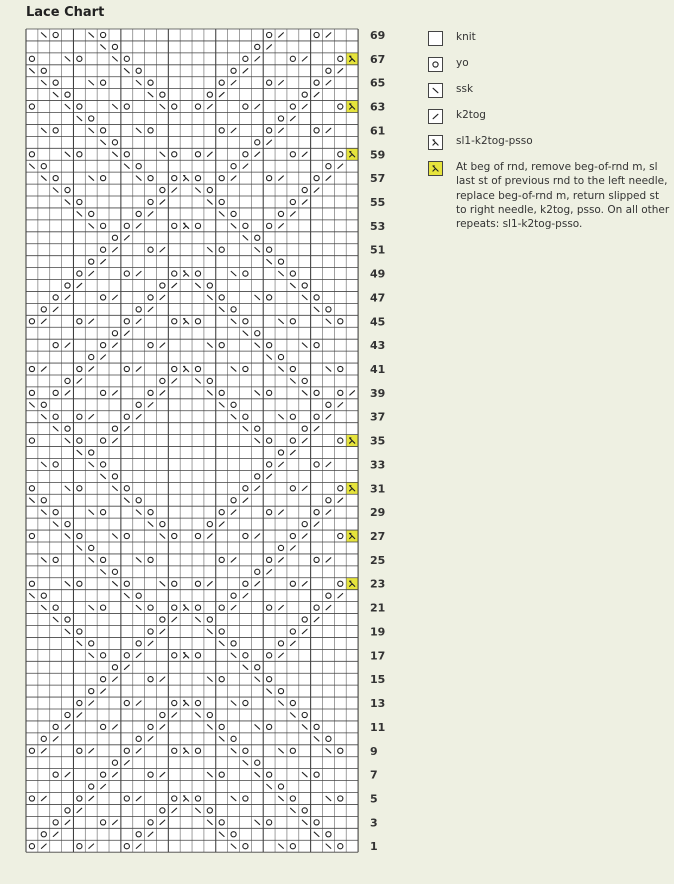 Image resolution: width=674 pixels, height=884 pixels. Describe the element at coordinates (377, 59) in the screenshot. I see `row-number-label: 67` at that location.